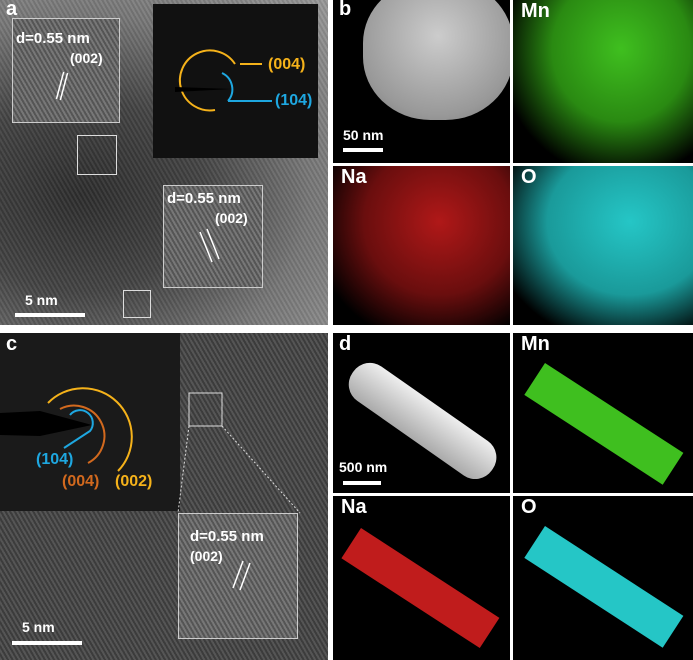 This screenshot has width=693, height=660. Describe the element at coordinates (363, 467) in the screenshot. I see `scale-bar-label: 500 nm` at that location.